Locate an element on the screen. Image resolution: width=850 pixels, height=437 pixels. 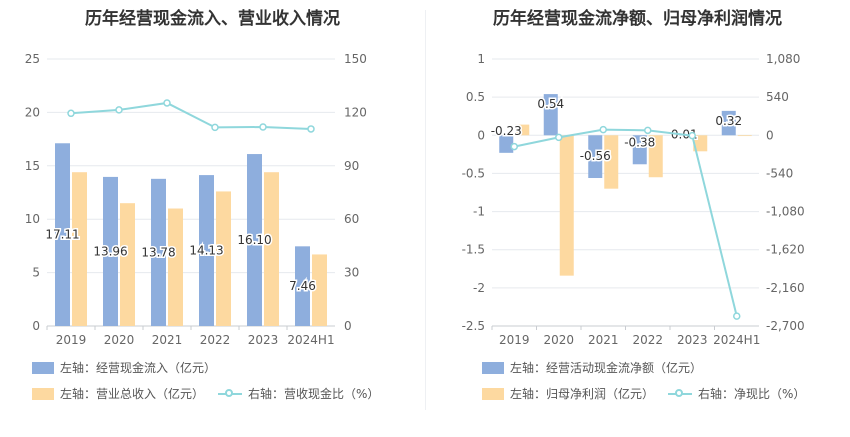
legend-item-revenue: 左轴：营业总收入（亿元） is located at coordinates (118, 393).